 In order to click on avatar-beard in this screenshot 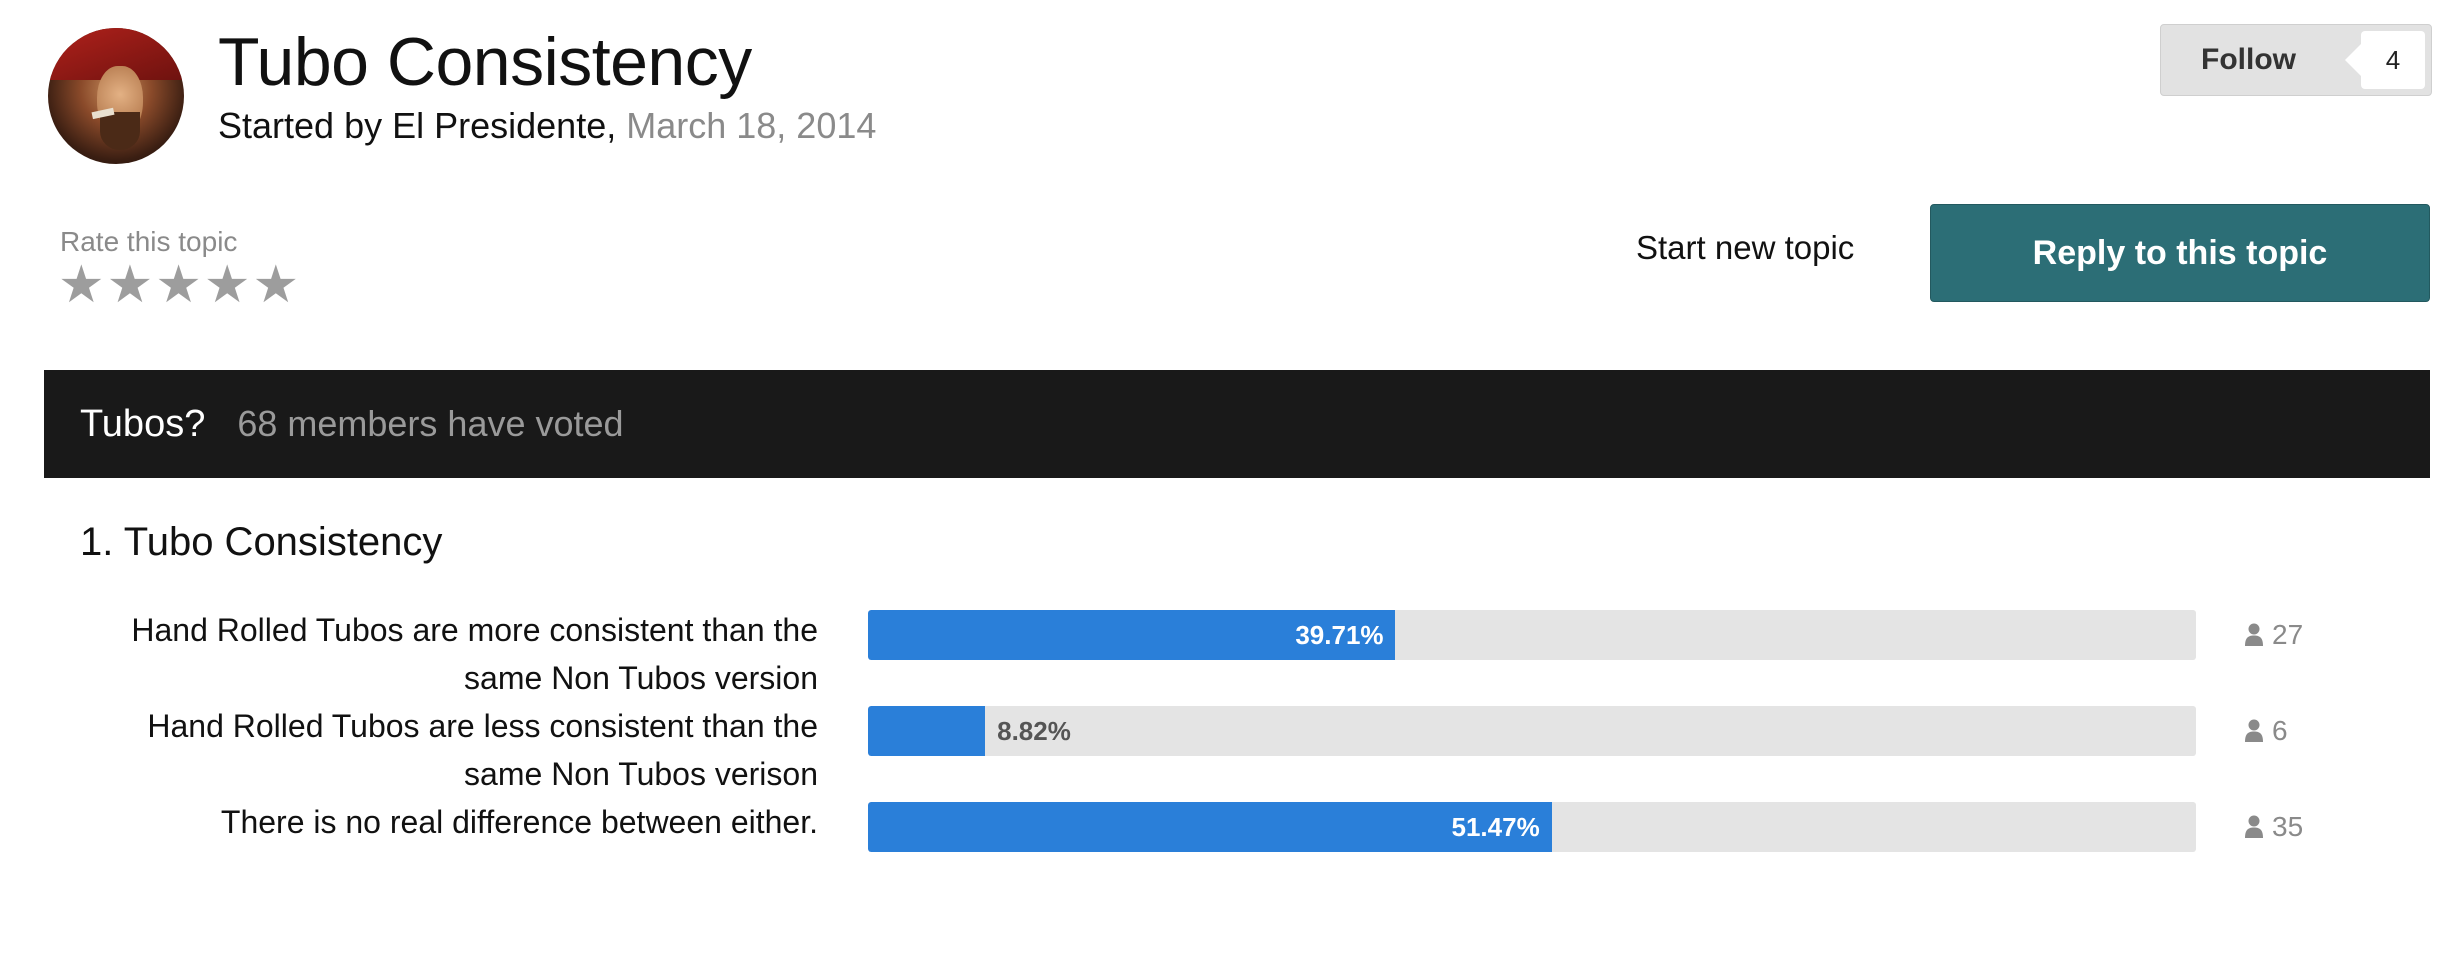, I will do `click(120, 131)`.